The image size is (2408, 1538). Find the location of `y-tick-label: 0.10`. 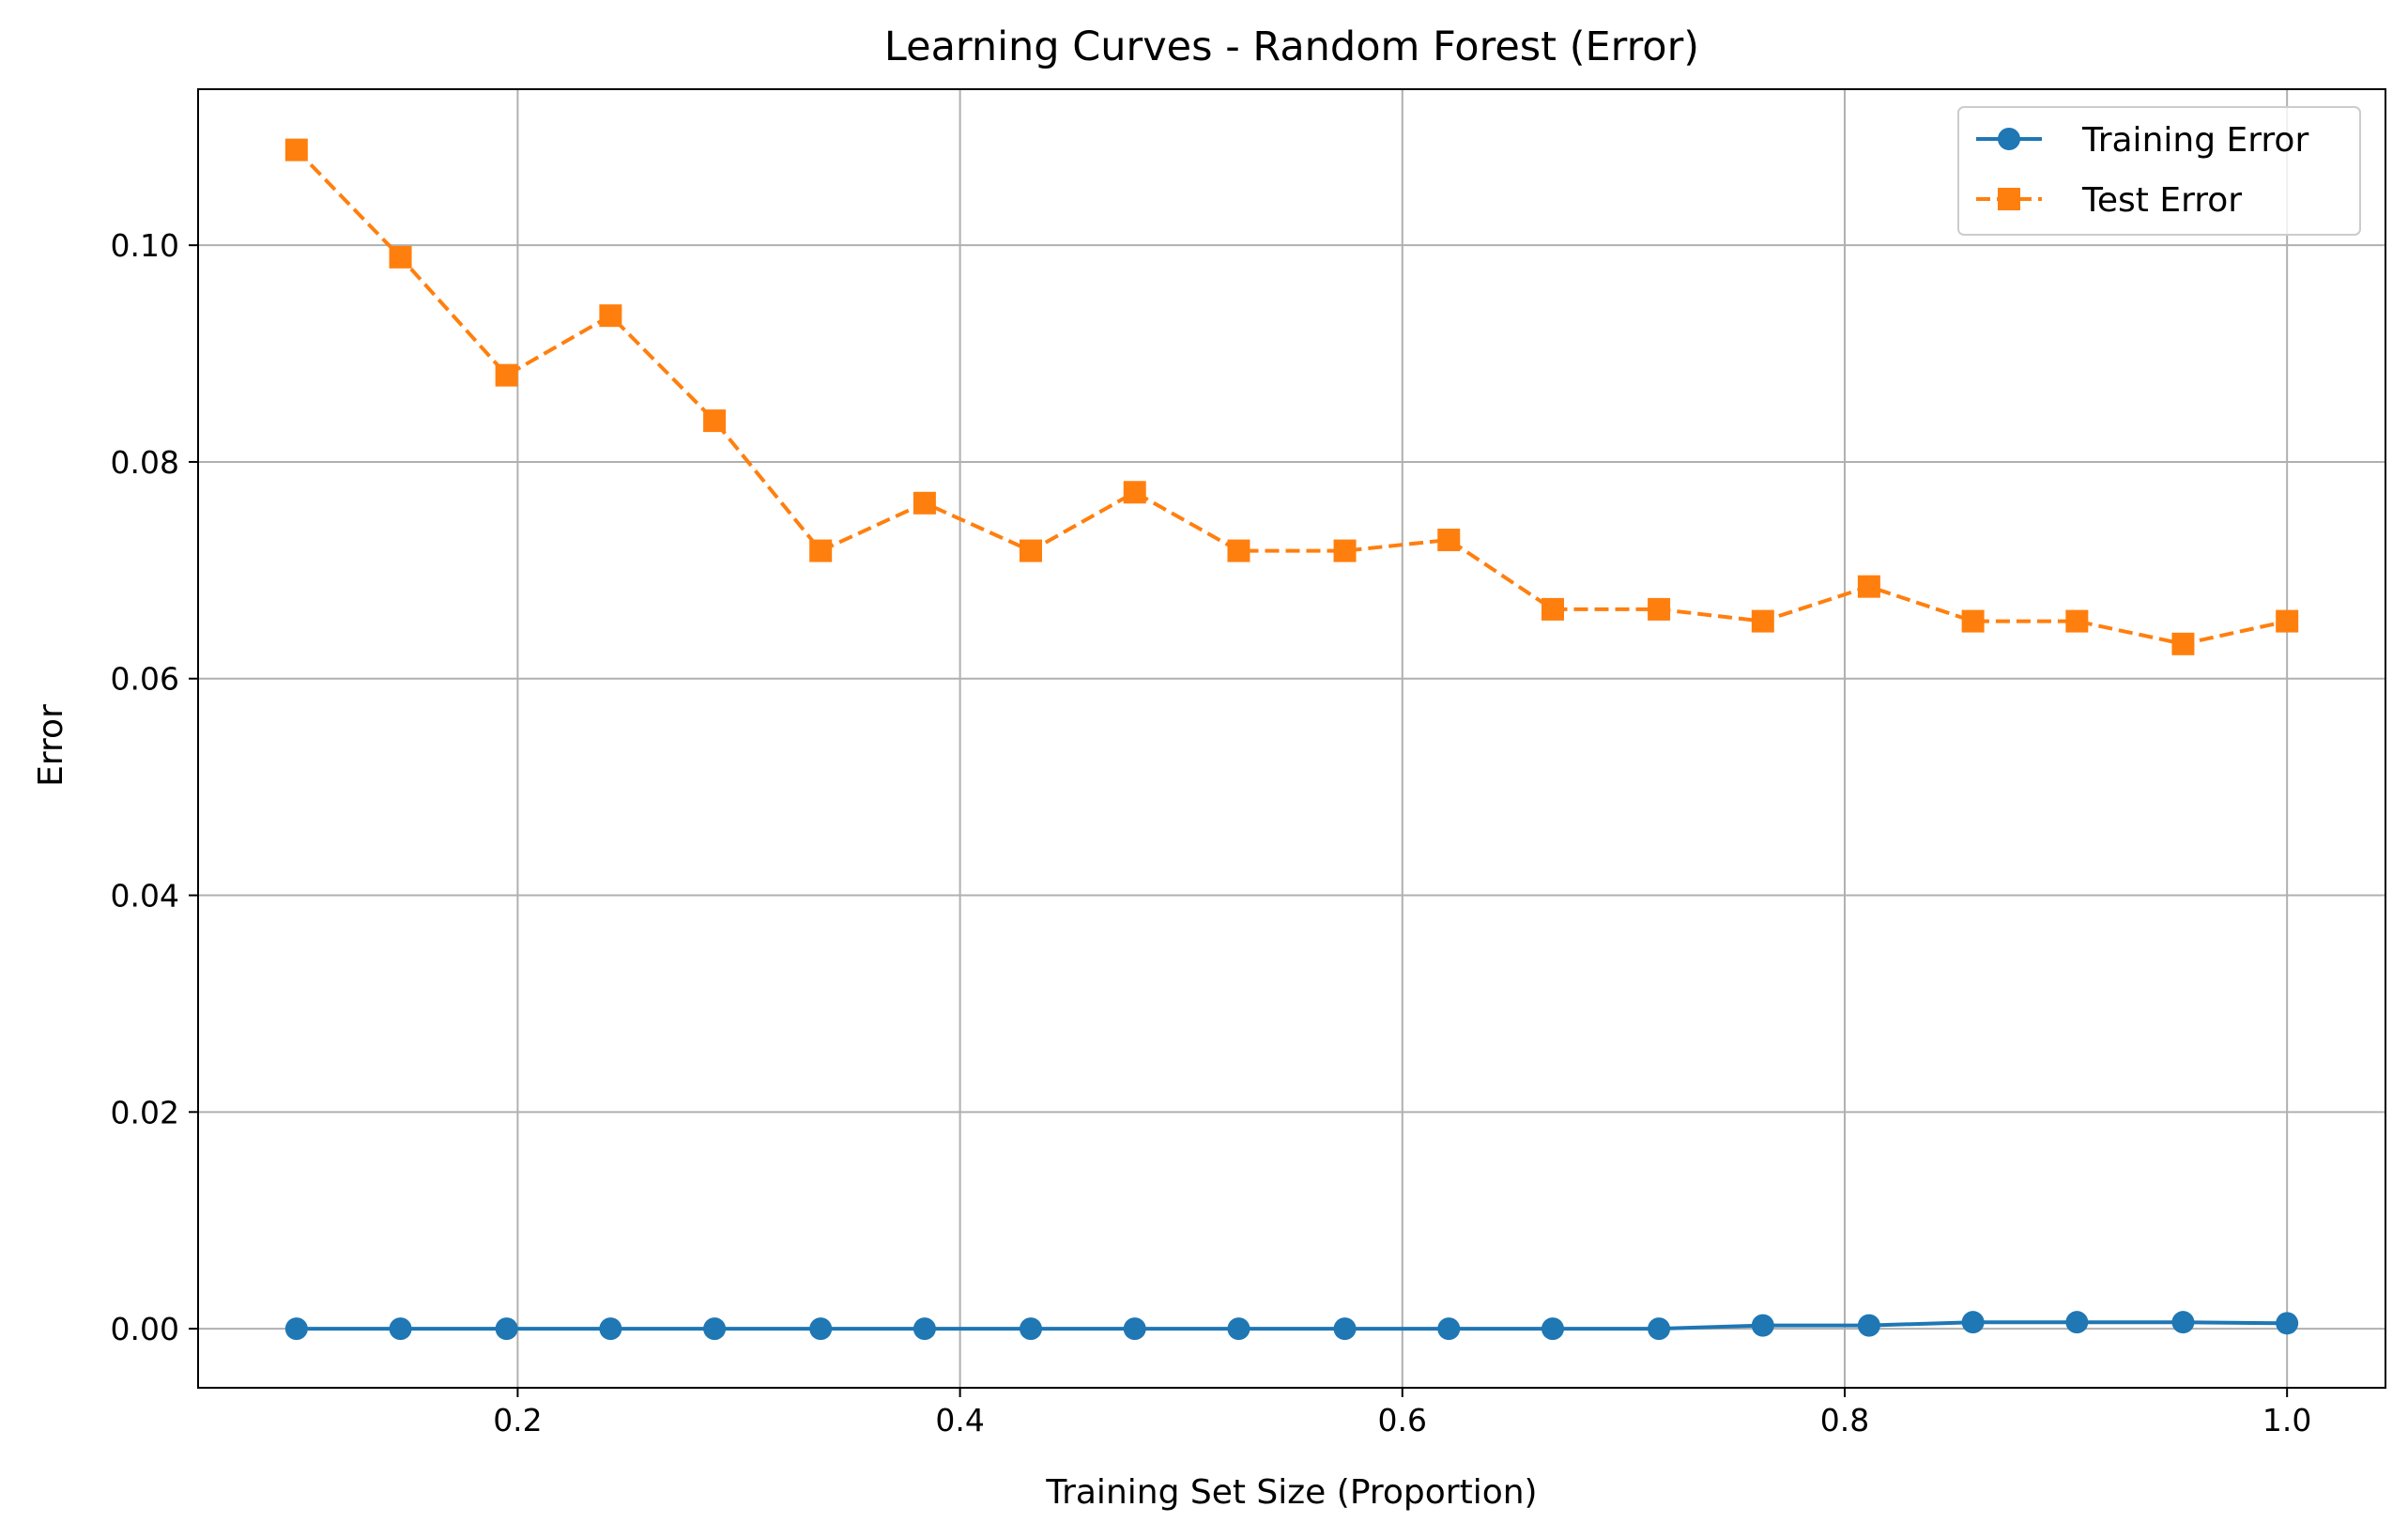

y-tick-label: 0.10 is located at coordinates (145, 245).